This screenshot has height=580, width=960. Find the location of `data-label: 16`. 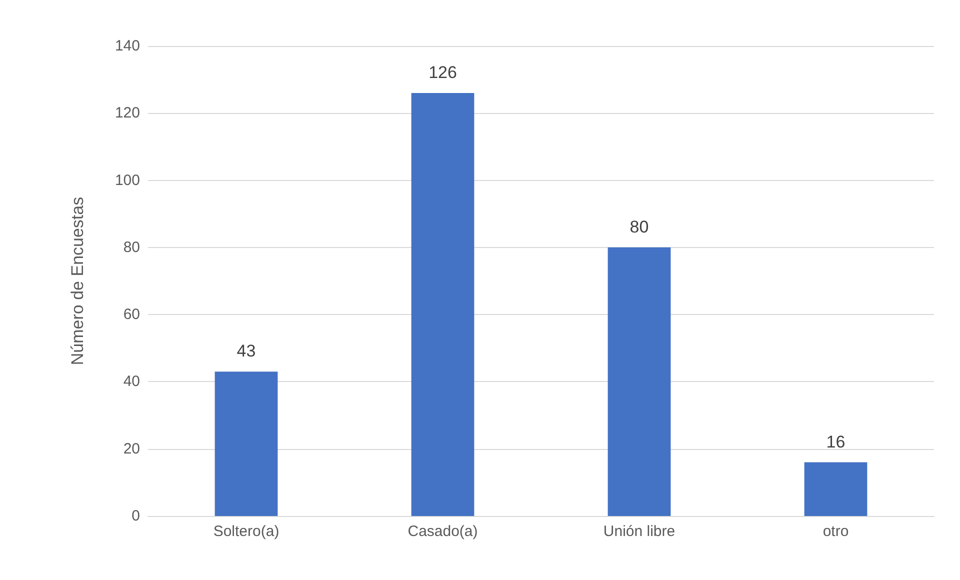

data-label: 16 is located at coordinates (836, 442).